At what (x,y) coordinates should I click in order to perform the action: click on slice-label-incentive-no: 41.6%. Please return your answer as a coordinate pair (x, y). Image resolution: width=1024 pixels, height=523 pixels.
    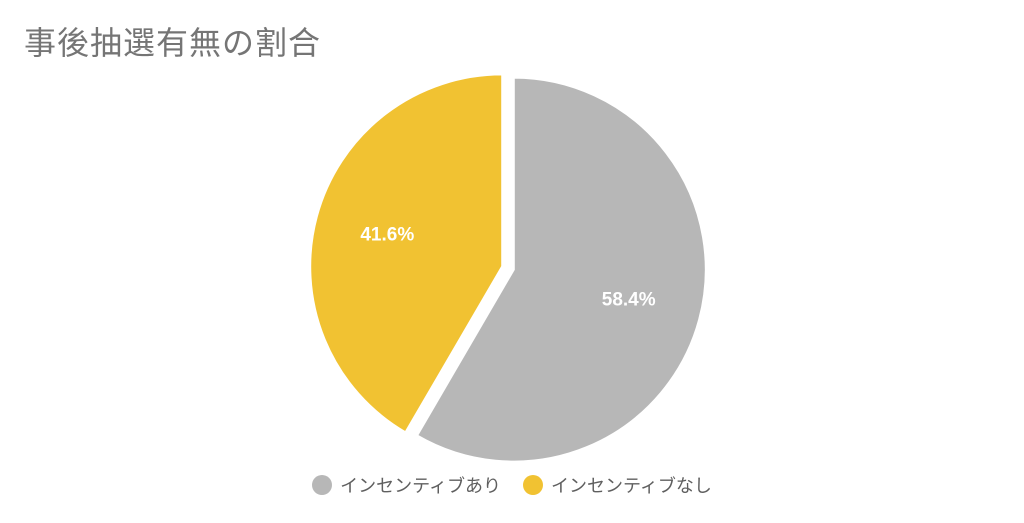
    Looking at the image, I should click on (387, 234).